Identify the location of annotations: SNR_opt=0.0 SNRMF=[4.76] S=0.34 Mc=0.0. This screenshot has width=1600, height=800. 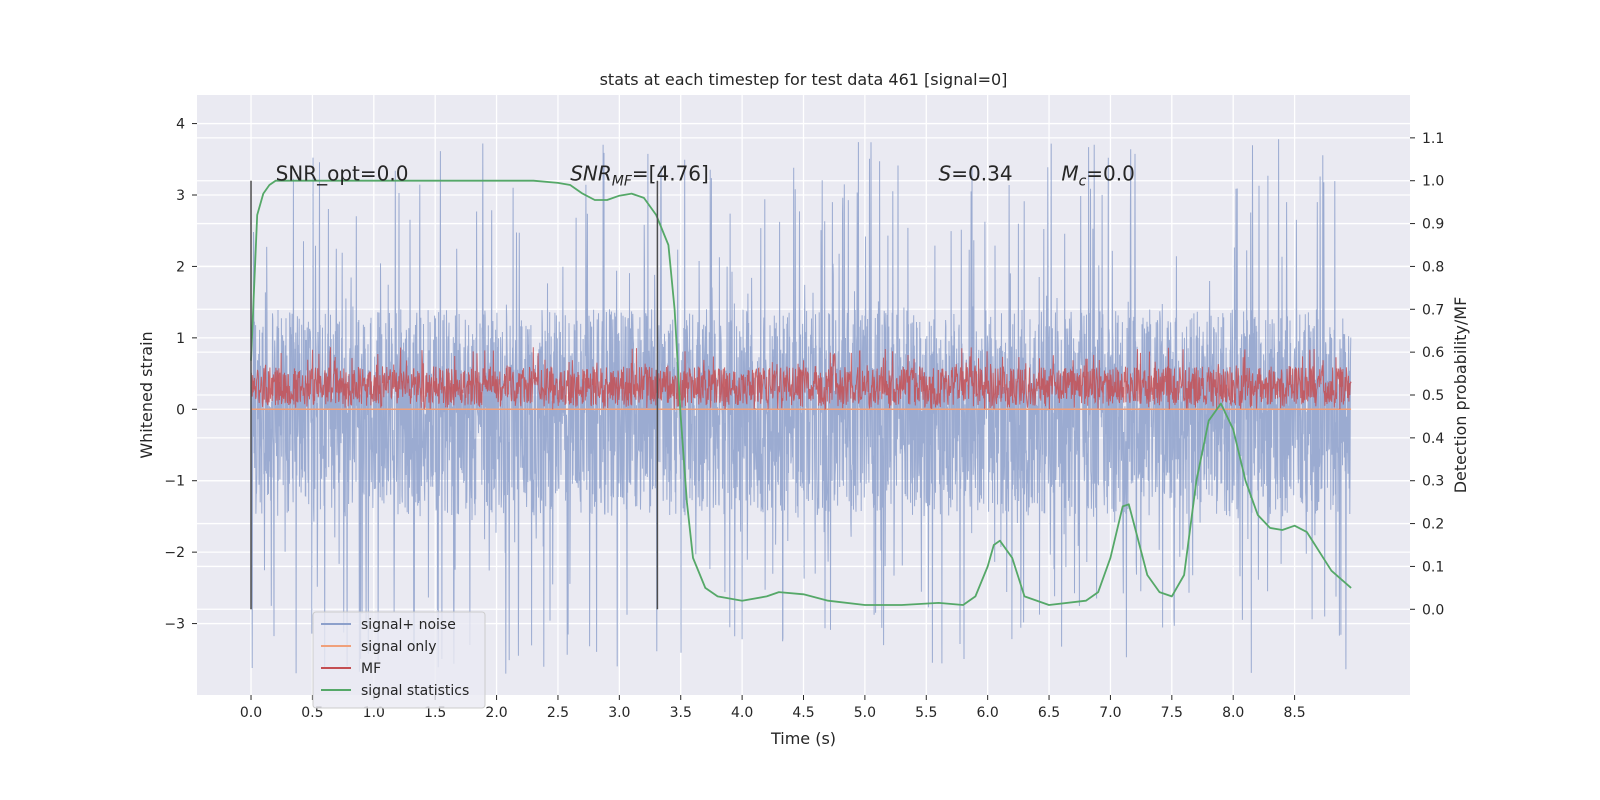
(705, 176).